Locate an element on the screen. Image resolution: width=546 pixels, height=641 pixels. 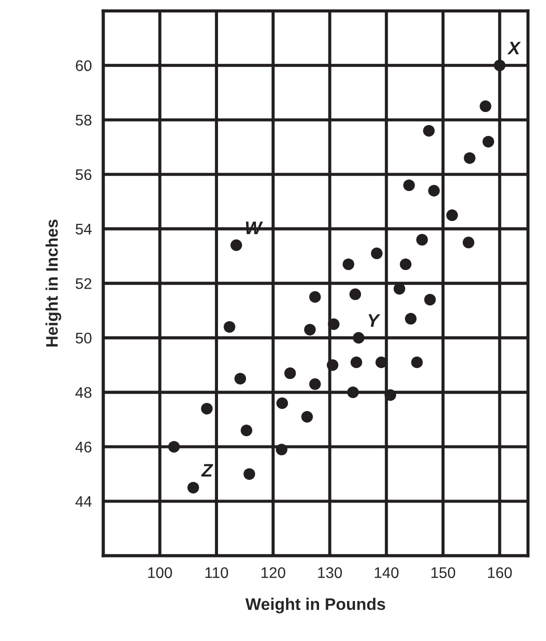
x-tick-label: 140 is located at coordinates (386, 572).